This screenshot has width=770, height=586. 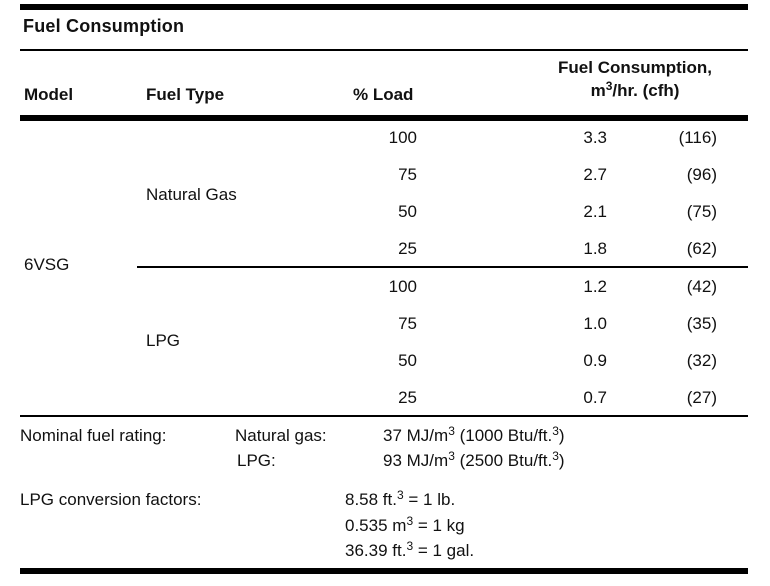 I want to click on header-rule, so click(x=384, y=118).